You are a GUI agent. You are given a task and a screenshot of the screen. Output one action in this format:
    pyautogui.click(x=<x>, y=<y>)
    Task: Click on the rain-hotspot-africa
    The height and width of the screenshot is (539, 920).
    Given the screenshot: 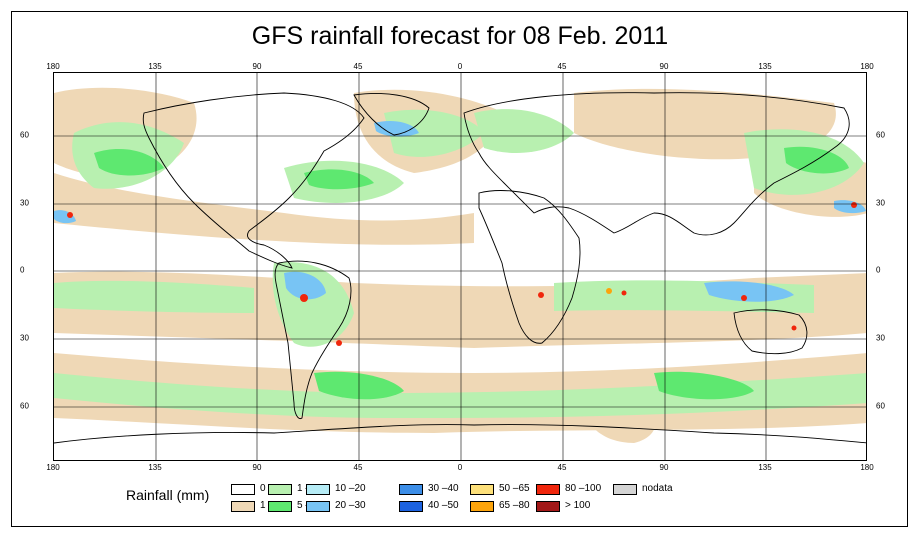 What is the action you would take?
    pyautogui.click(x=541, y=295)
    